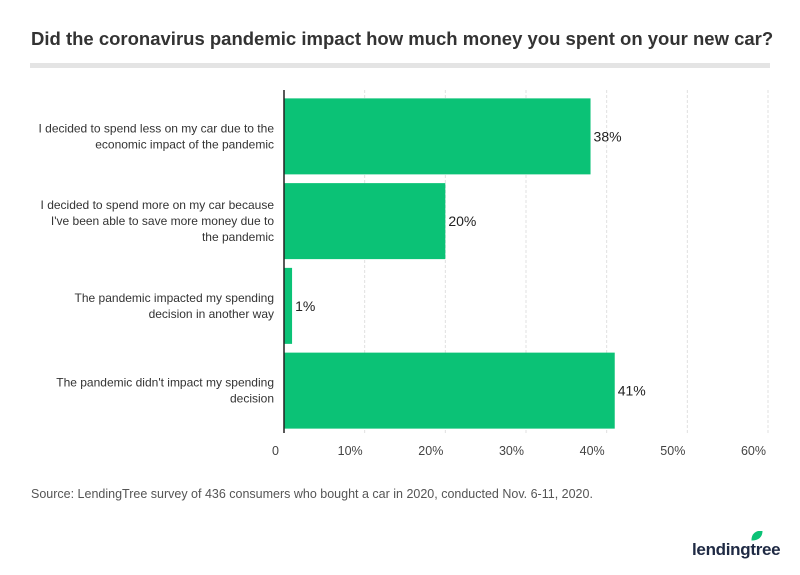 The height and width of the screenshot is (575, 800). Describe the element at coordinates (350, 451) in the screenshot. I see `x-tick-label: 10%` at that location.